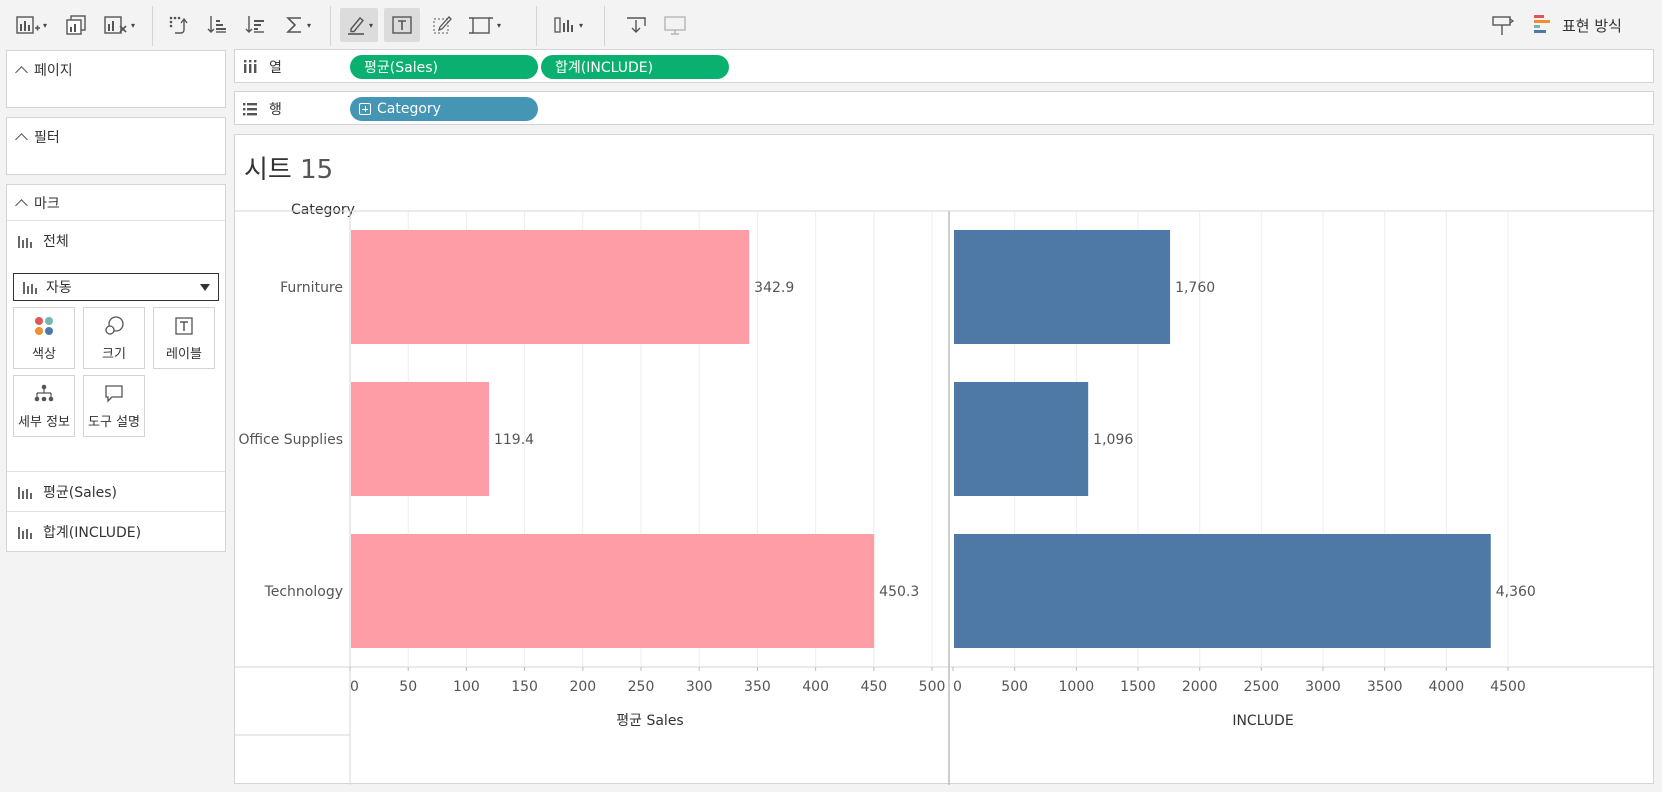  Describe the element at coordinates (1516, 592) in the screenshot. I see `bar-value-label: 4,360` at that location.